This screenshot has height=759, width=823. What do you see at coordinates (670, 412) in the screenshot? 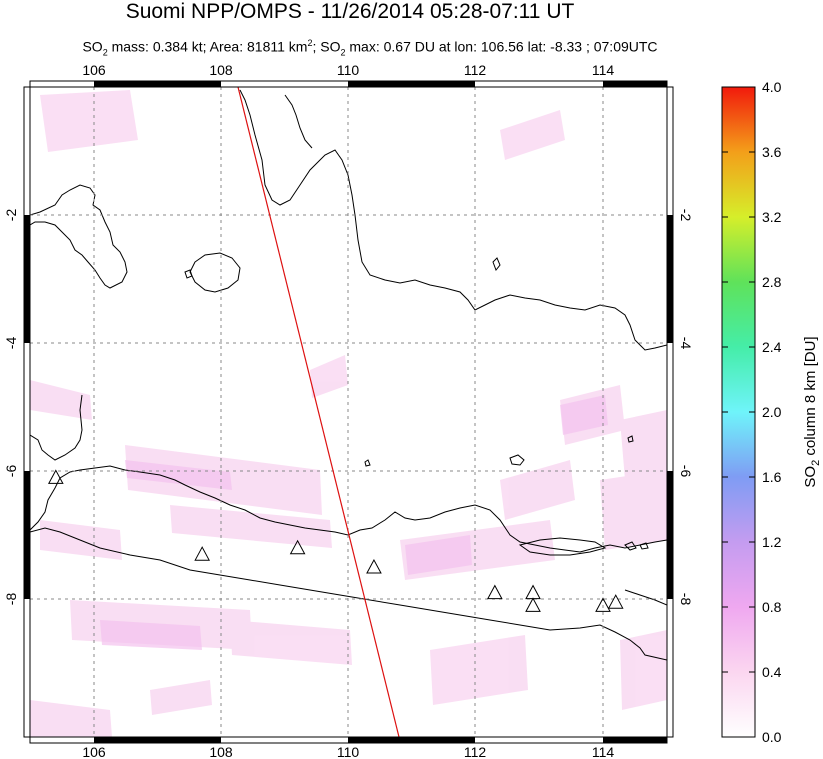
I see `frame-right-outline` at bounding box center [670, 412].